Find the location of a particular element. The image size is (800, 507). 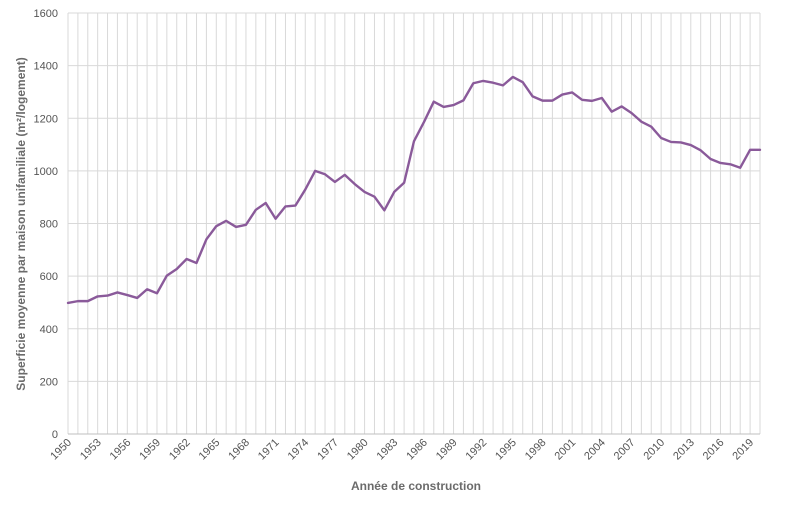

x-tick-label: 1992 is located at coordinates (477, 450).